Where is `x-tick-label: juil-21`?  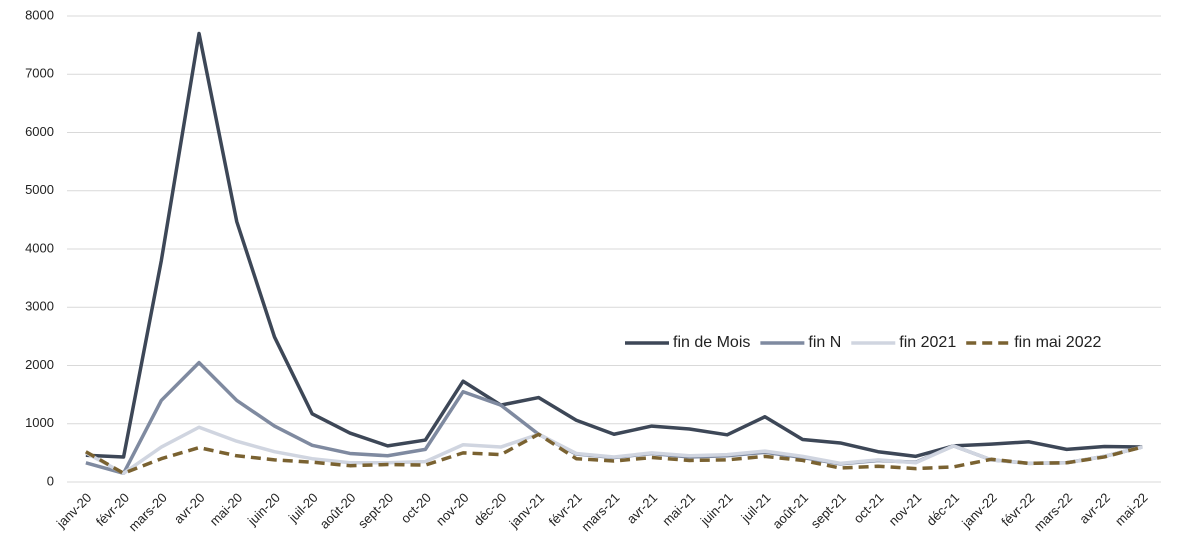 x-tick-label: juil-21 is located at coordinates (756, 508).